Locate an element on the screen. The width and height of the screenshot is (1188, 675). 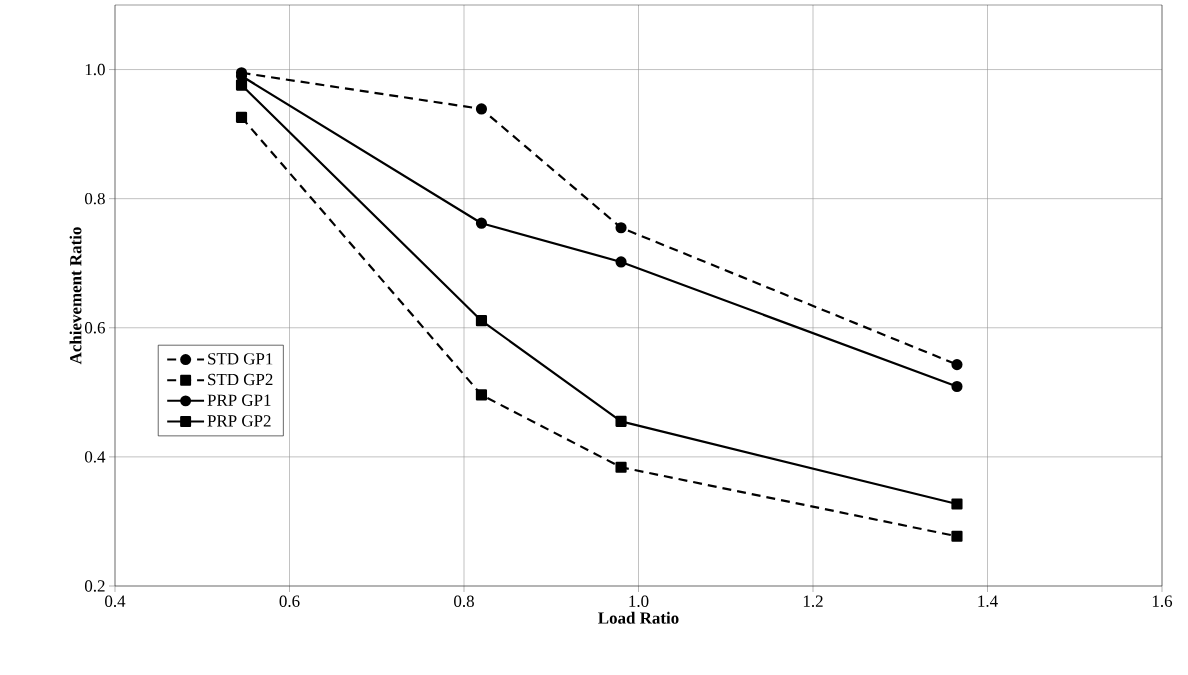
x-tick-label: 0.4 is located at coordinates (115, 601).